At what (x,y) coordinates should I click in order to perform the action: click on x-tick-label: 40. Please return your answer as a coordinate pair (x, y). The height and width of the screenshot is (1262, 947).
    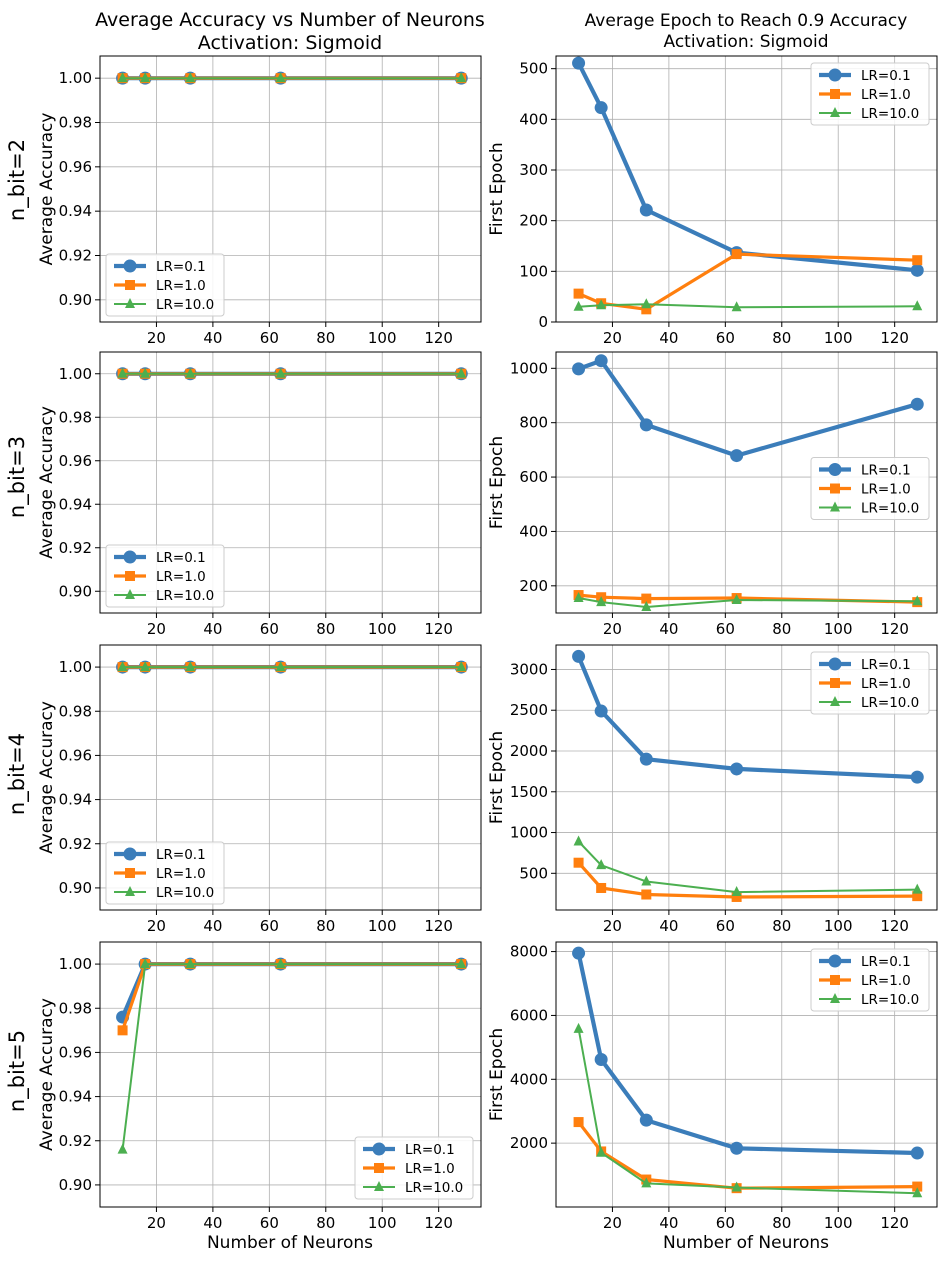
    Looking at the image, I should click on (212, 1223).